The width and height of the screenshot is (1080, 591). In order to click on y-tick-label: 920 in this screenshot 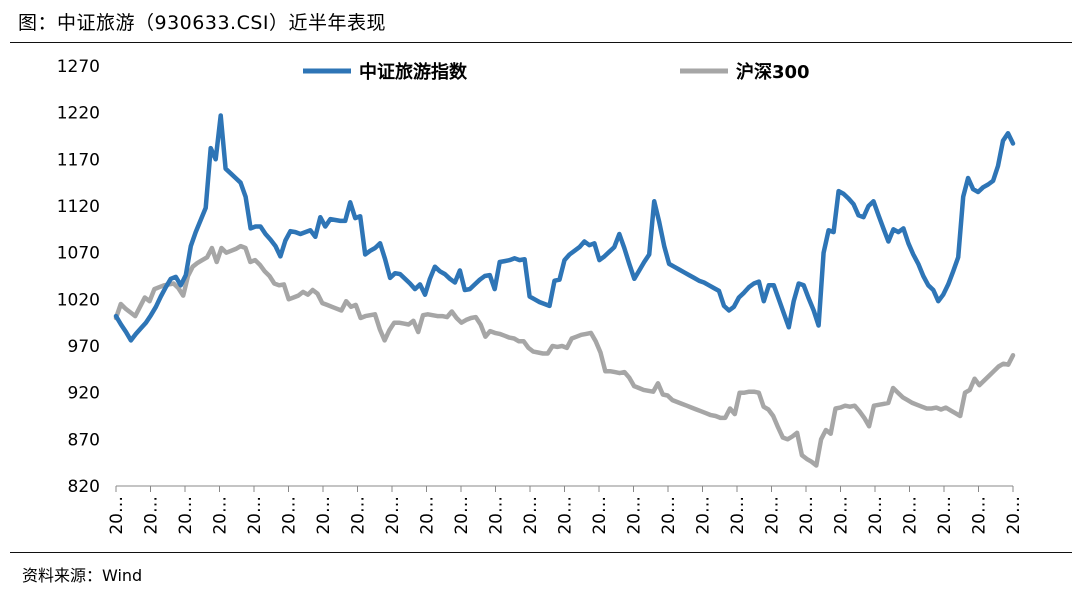, I will do `click(84, 394)`.